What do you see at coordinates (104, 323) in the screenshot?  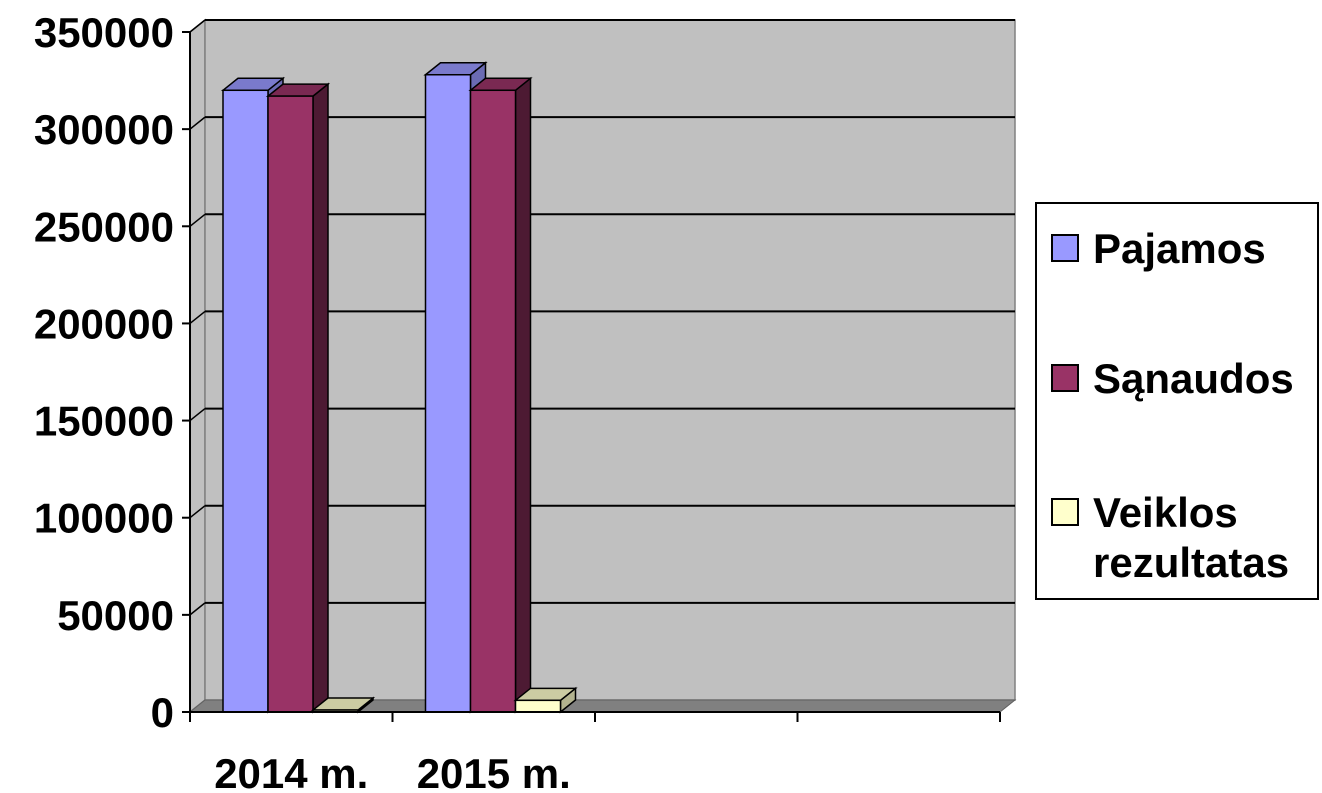 I see `y-tick-label: 200000` at bounding box center [104, 323].